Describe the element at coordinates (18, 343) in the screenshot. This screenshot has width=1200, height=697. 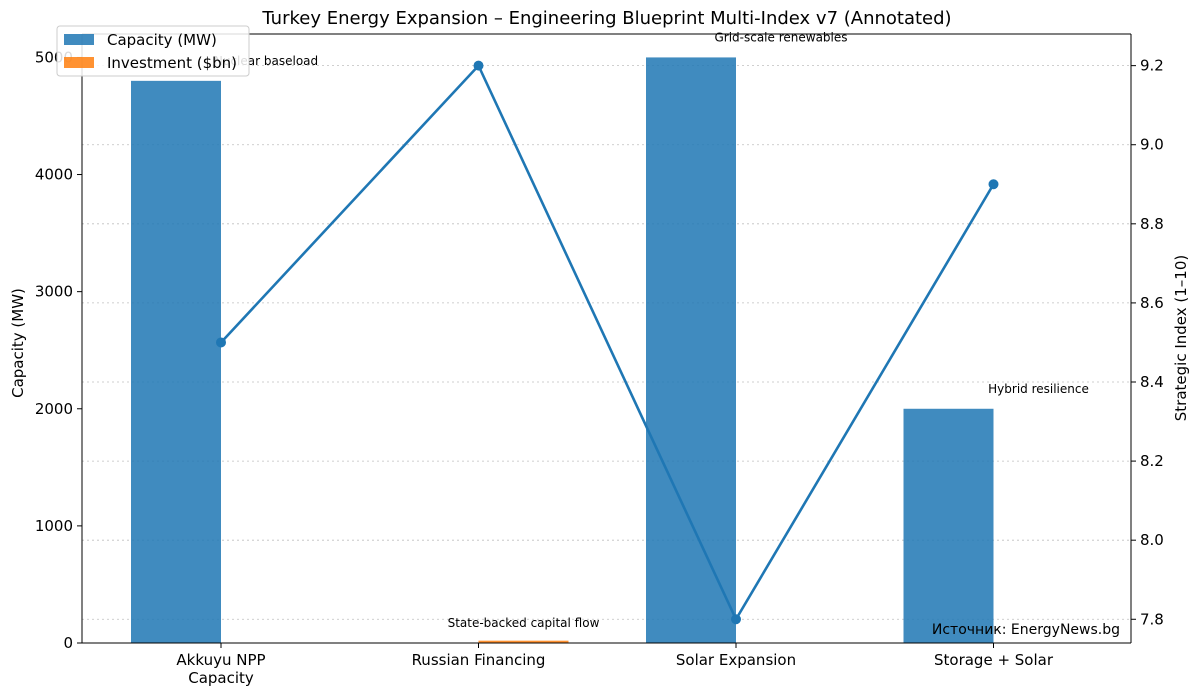
I see `y-axis-title: Capacity (MW)` at that location.